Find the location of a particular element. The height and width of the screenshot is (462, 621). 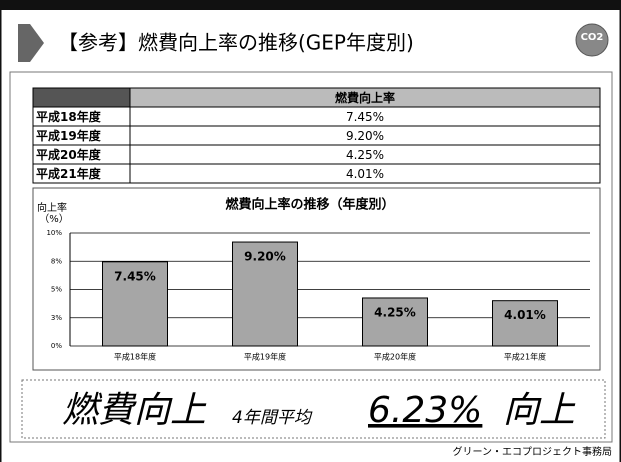

logo is located at coordinates (592, 40).